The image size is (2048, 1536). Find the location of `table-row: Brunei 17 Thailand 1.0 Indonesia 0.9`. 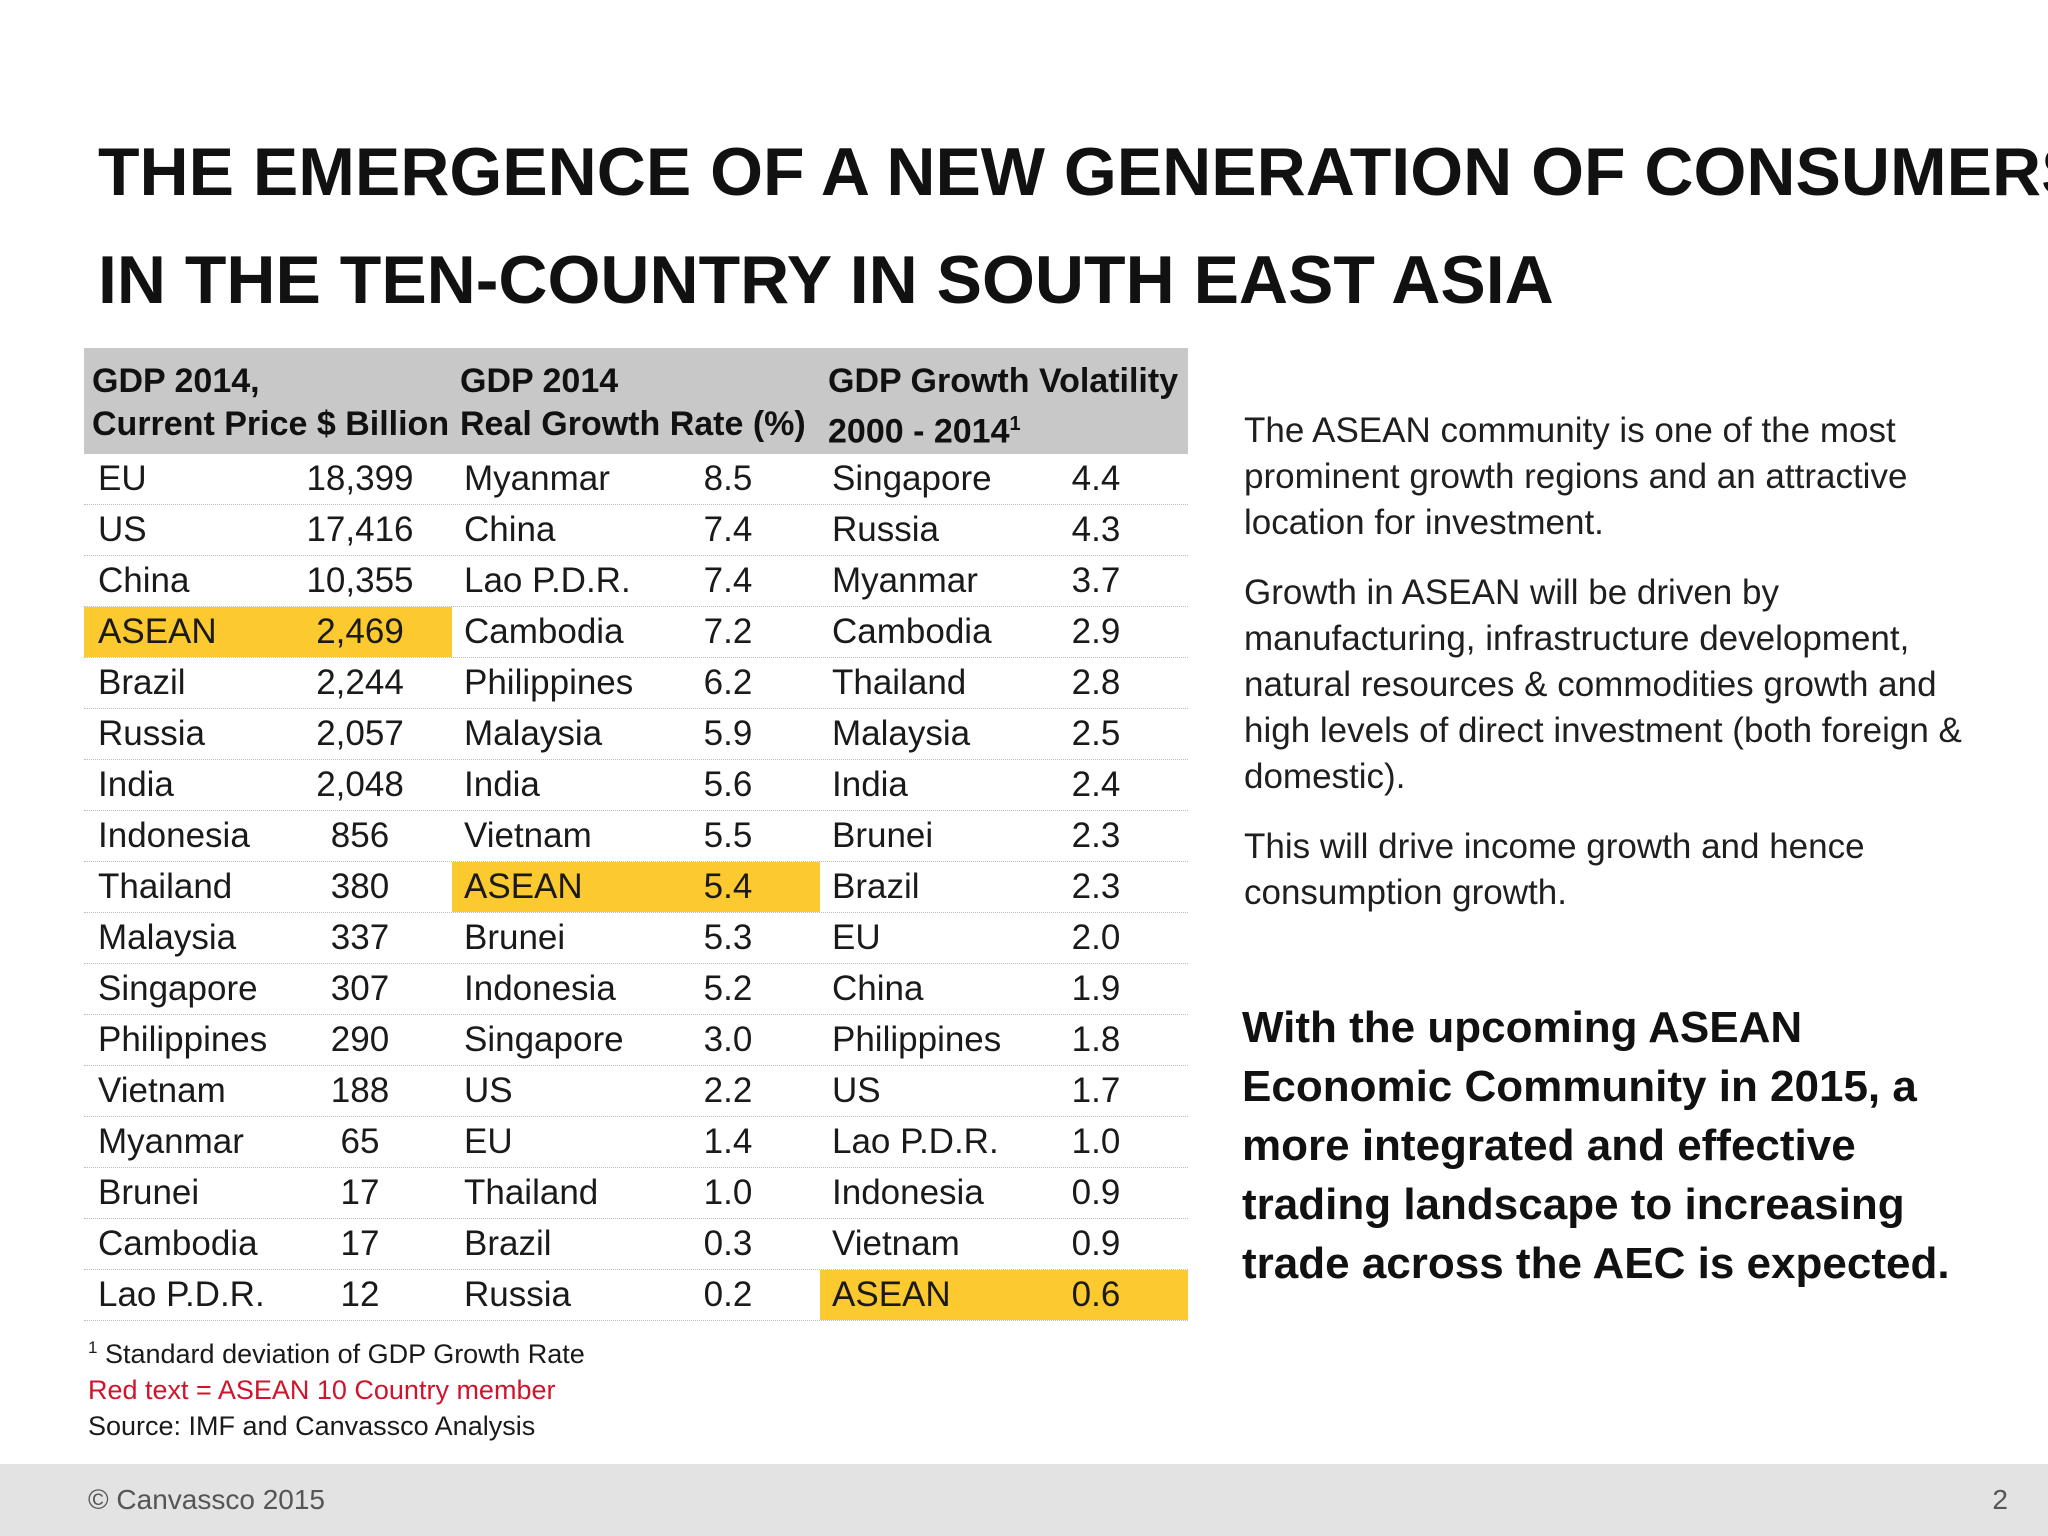

table-row: Brunei 17 Thailand 1.0 Indonesia 0.9 is located at coordinates (636, 1193).